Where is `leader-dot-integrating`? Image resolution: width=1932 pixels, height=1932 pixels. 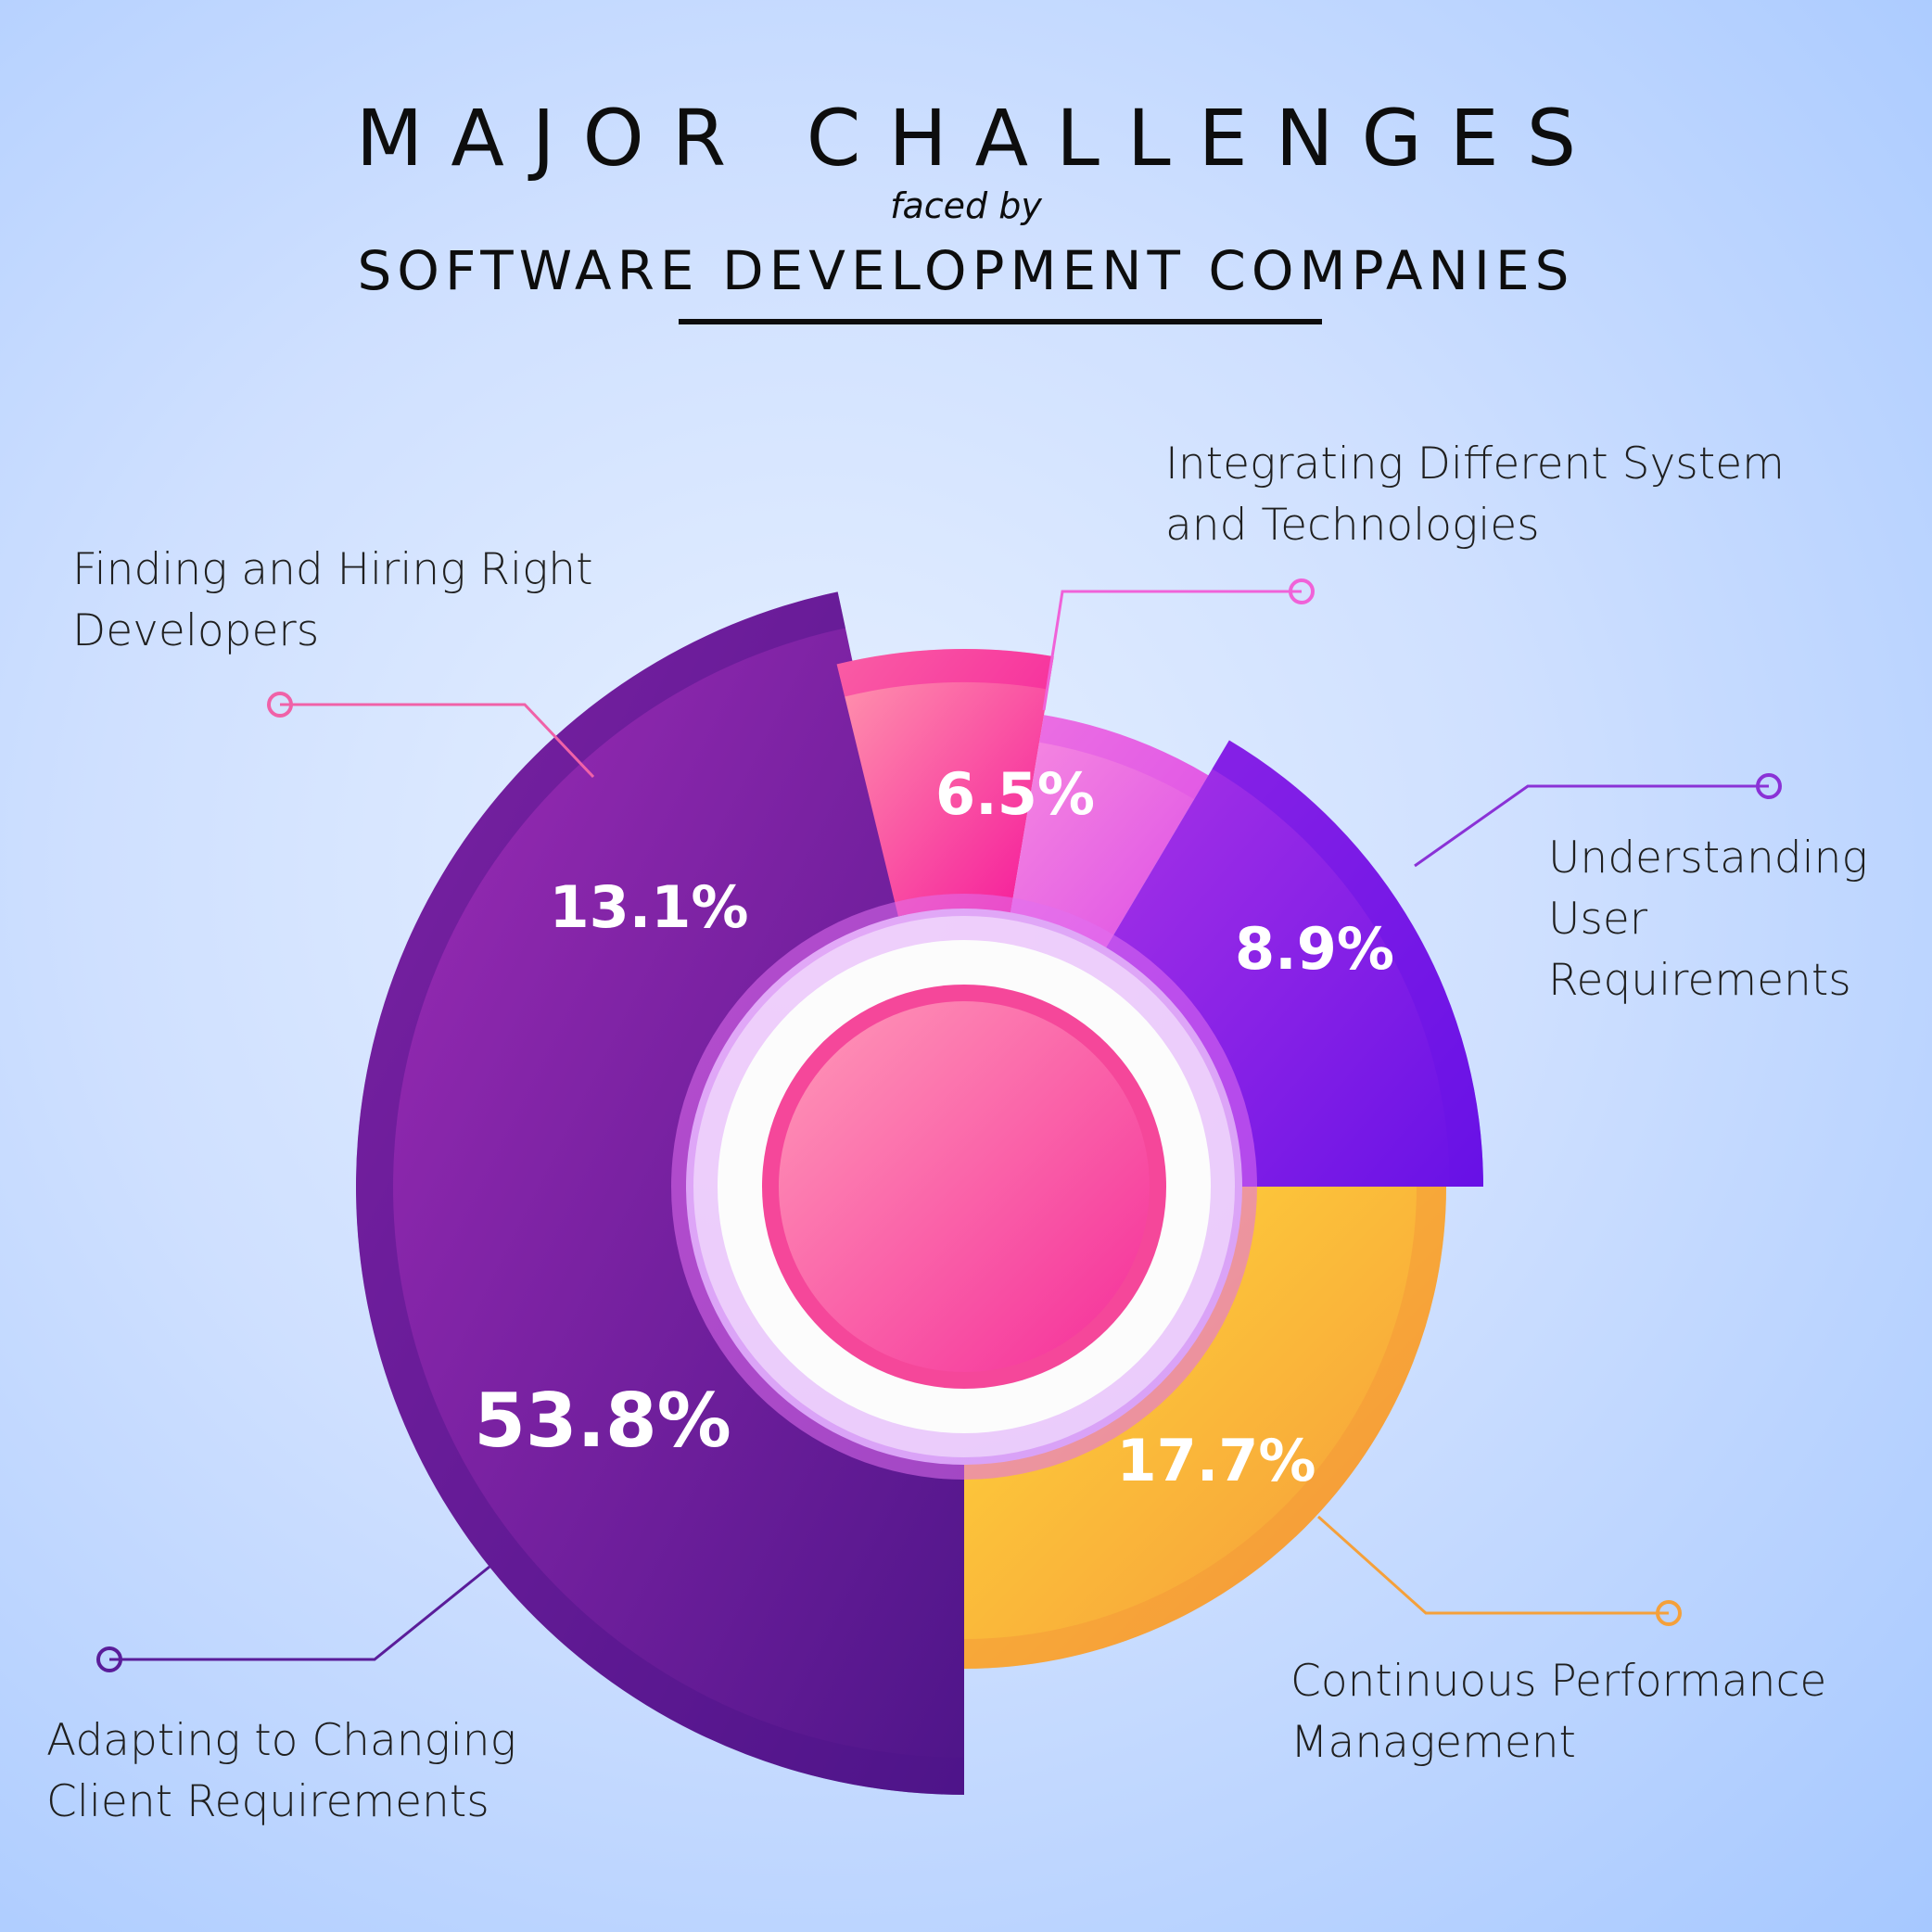
leader-dot-integrating is located at coordinates (1302, 591).